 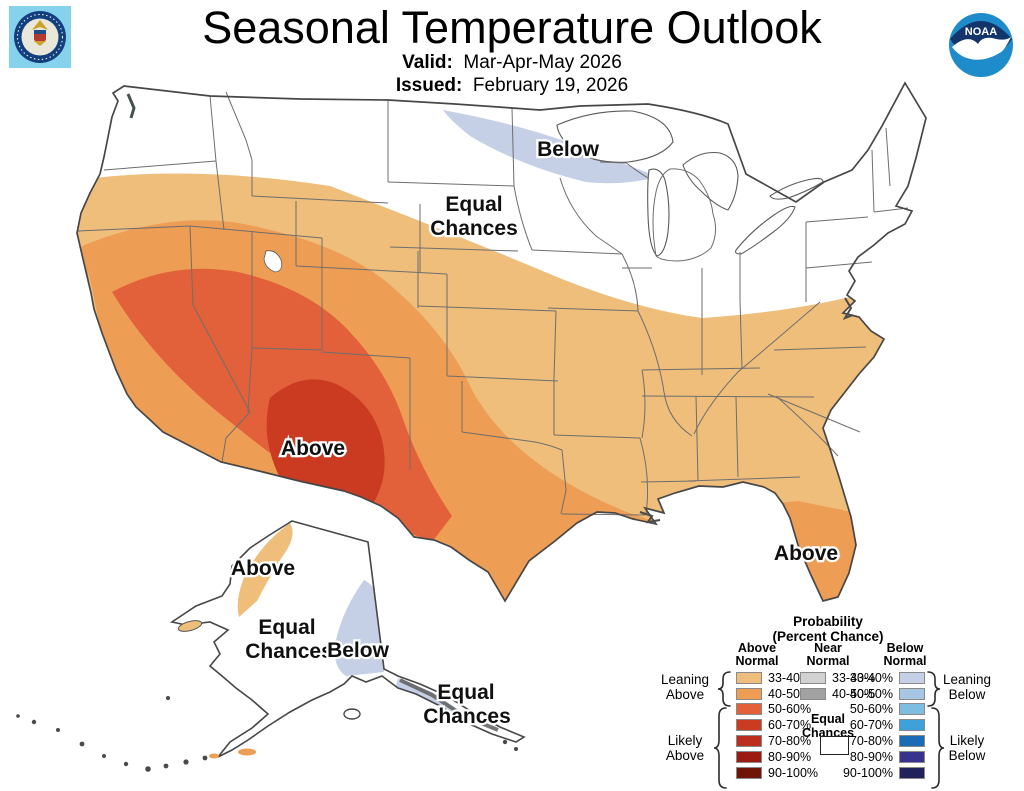 I want to click on ak-se-band-below, so click(x=430, y=699).